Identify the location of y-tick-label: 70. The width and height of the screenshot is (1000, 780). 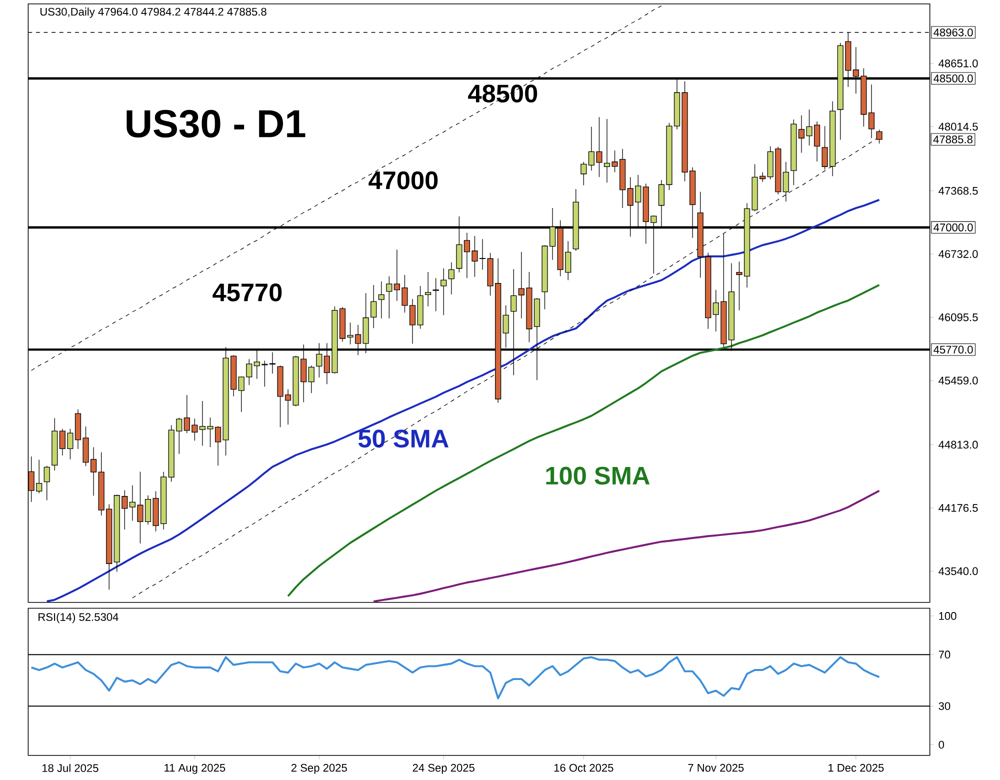
(944, 654).